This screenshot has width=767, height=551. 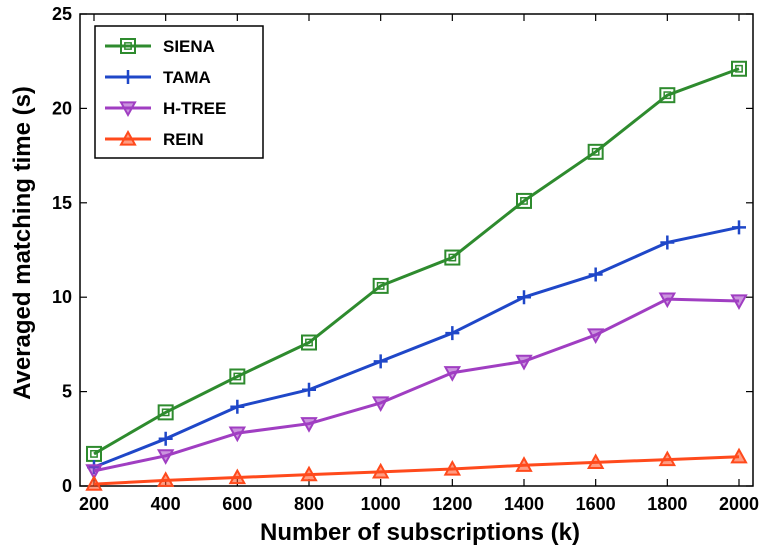 I want to click on legend: SIENA TAMA H-TREE REIN, so click(x=179, y=92).